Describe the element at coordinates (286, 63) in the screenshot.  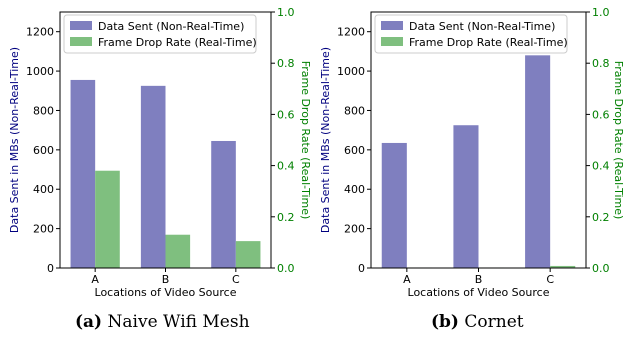
I see `a-right-tick-label: 0.8` at that location.